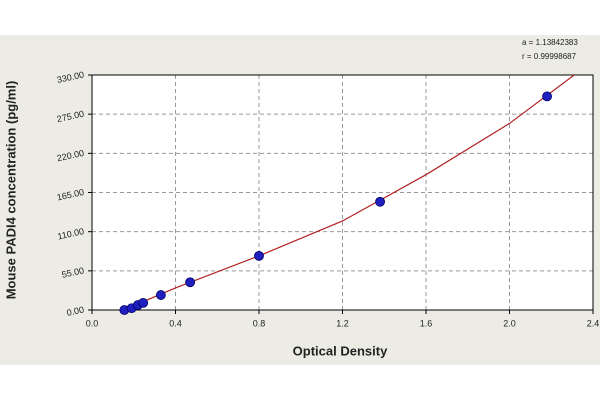 This screenshot has height=405, width=600. What do you see at coordinates (73, 272) in the screenshot?
I see `y-tick-label: 55.00` at bounding box center [73, 272].